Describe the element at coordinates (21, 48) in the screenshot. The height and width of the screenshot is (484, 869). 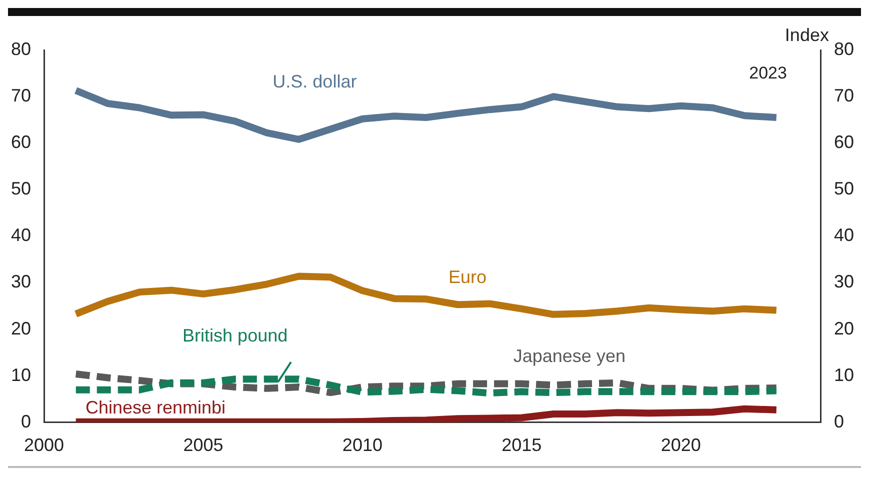
I see `y-tick-label: 80` at that location.